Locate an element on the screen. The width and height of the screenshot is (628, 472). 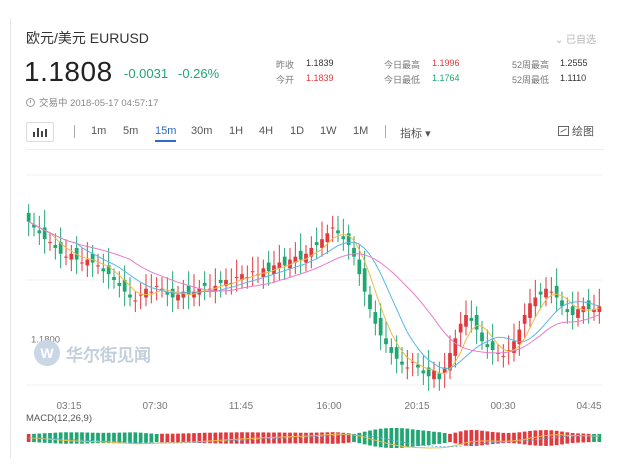
last-price: 1.1808 is located at coordinates (68, 71).